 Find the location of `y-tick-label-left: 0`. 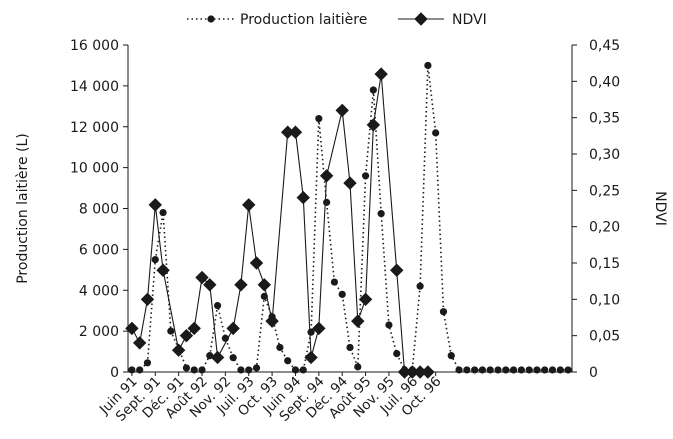

y-tick-label-left: 0 is located at coordinates (114, 373).